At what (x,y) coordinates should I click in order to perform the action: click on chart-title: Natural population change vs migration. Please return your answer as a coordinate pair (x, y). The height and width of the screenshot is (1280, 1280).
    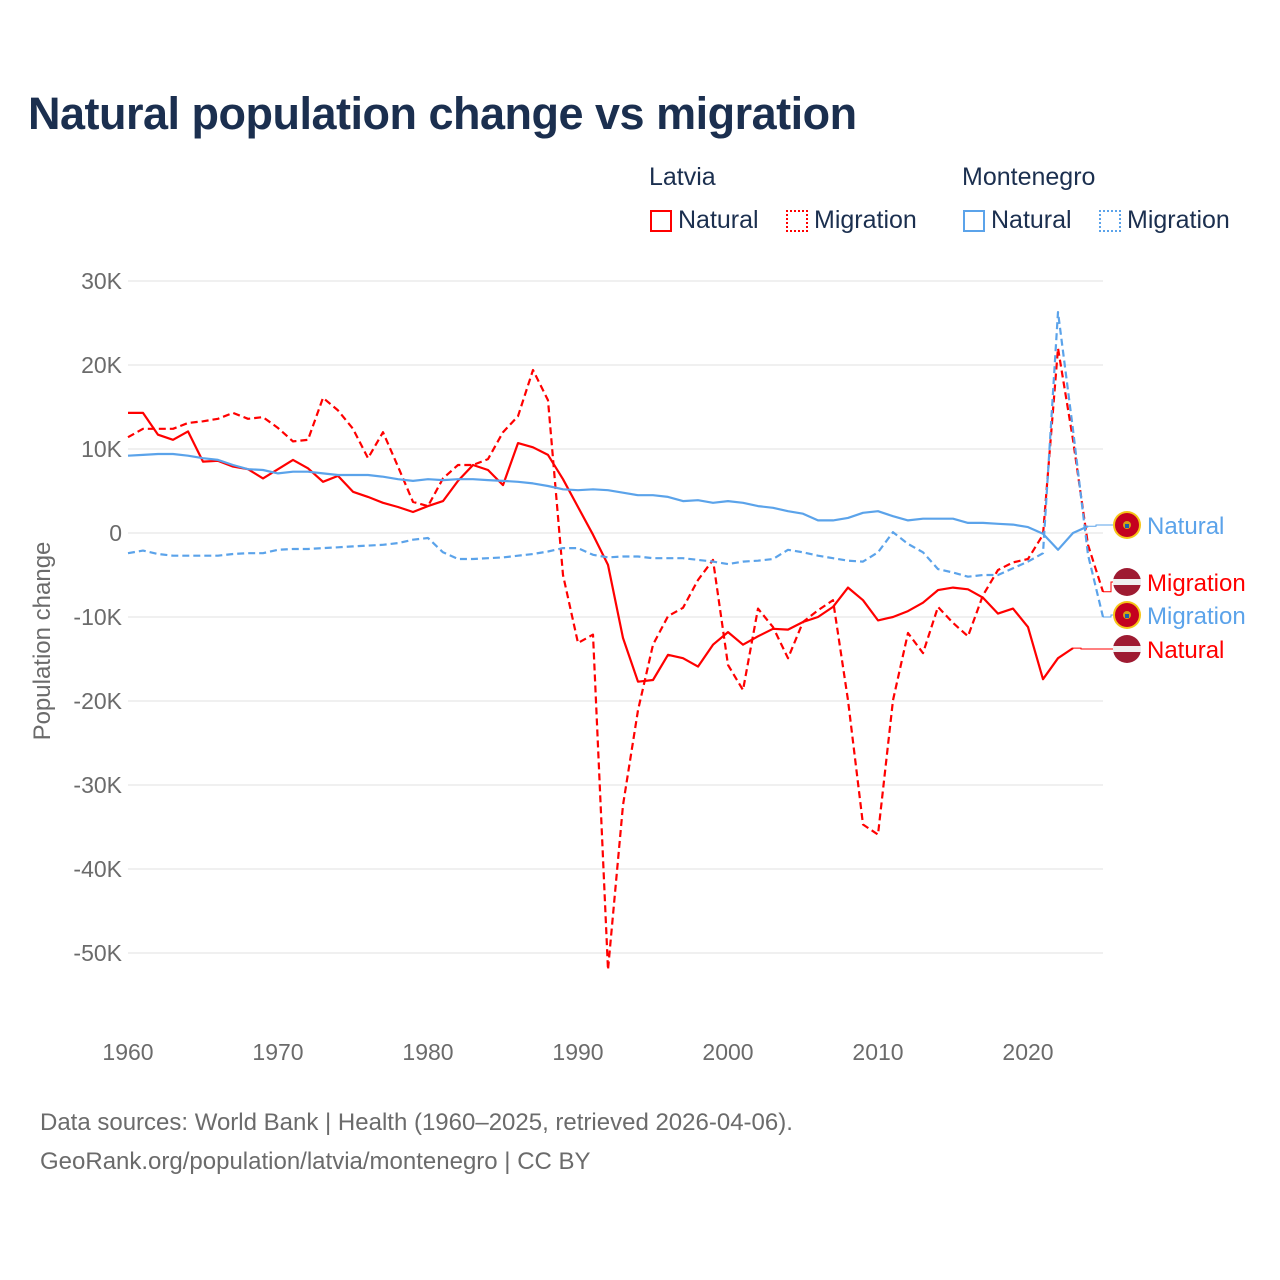
    Looking at the image, I should click on (442, 113).